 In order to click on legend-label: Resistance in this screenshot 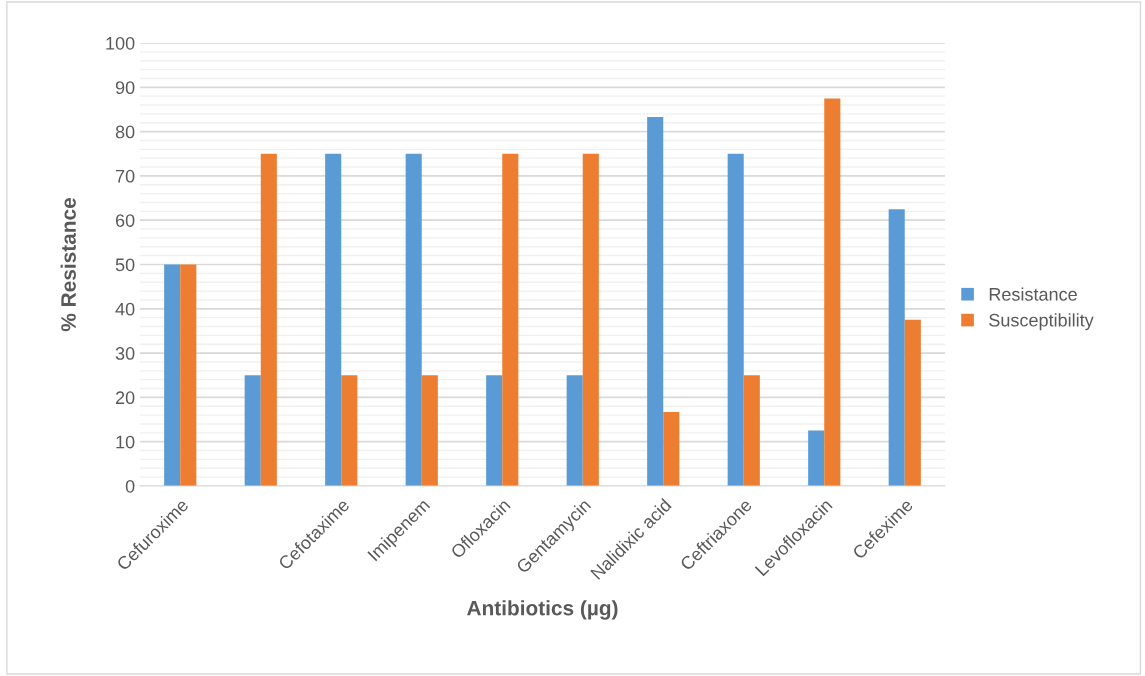, I will do `click(1033, 294)`.